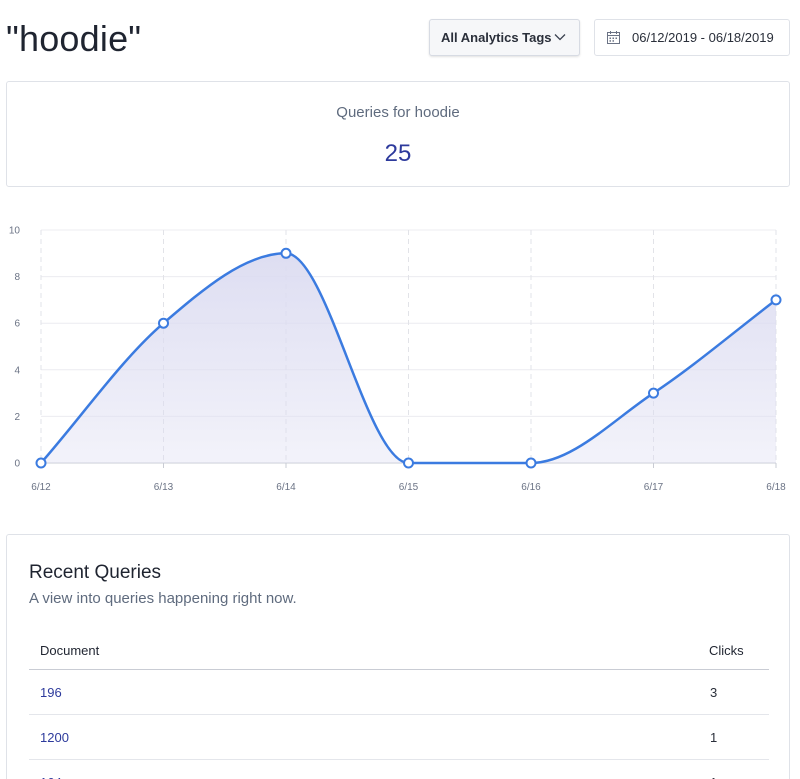 Image resolution: width=800 pixels, height=779 pixels. I want to click on y-tick-label: 6, so click(17, 324).